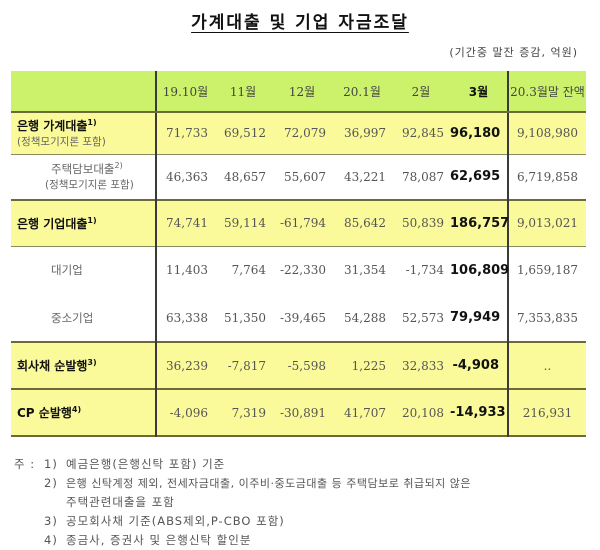 The width and height of the screenshot is (600, 550). Describe the element at coordinates (302, 412) in the screenshot. I see `cell: -30,891` at that location.